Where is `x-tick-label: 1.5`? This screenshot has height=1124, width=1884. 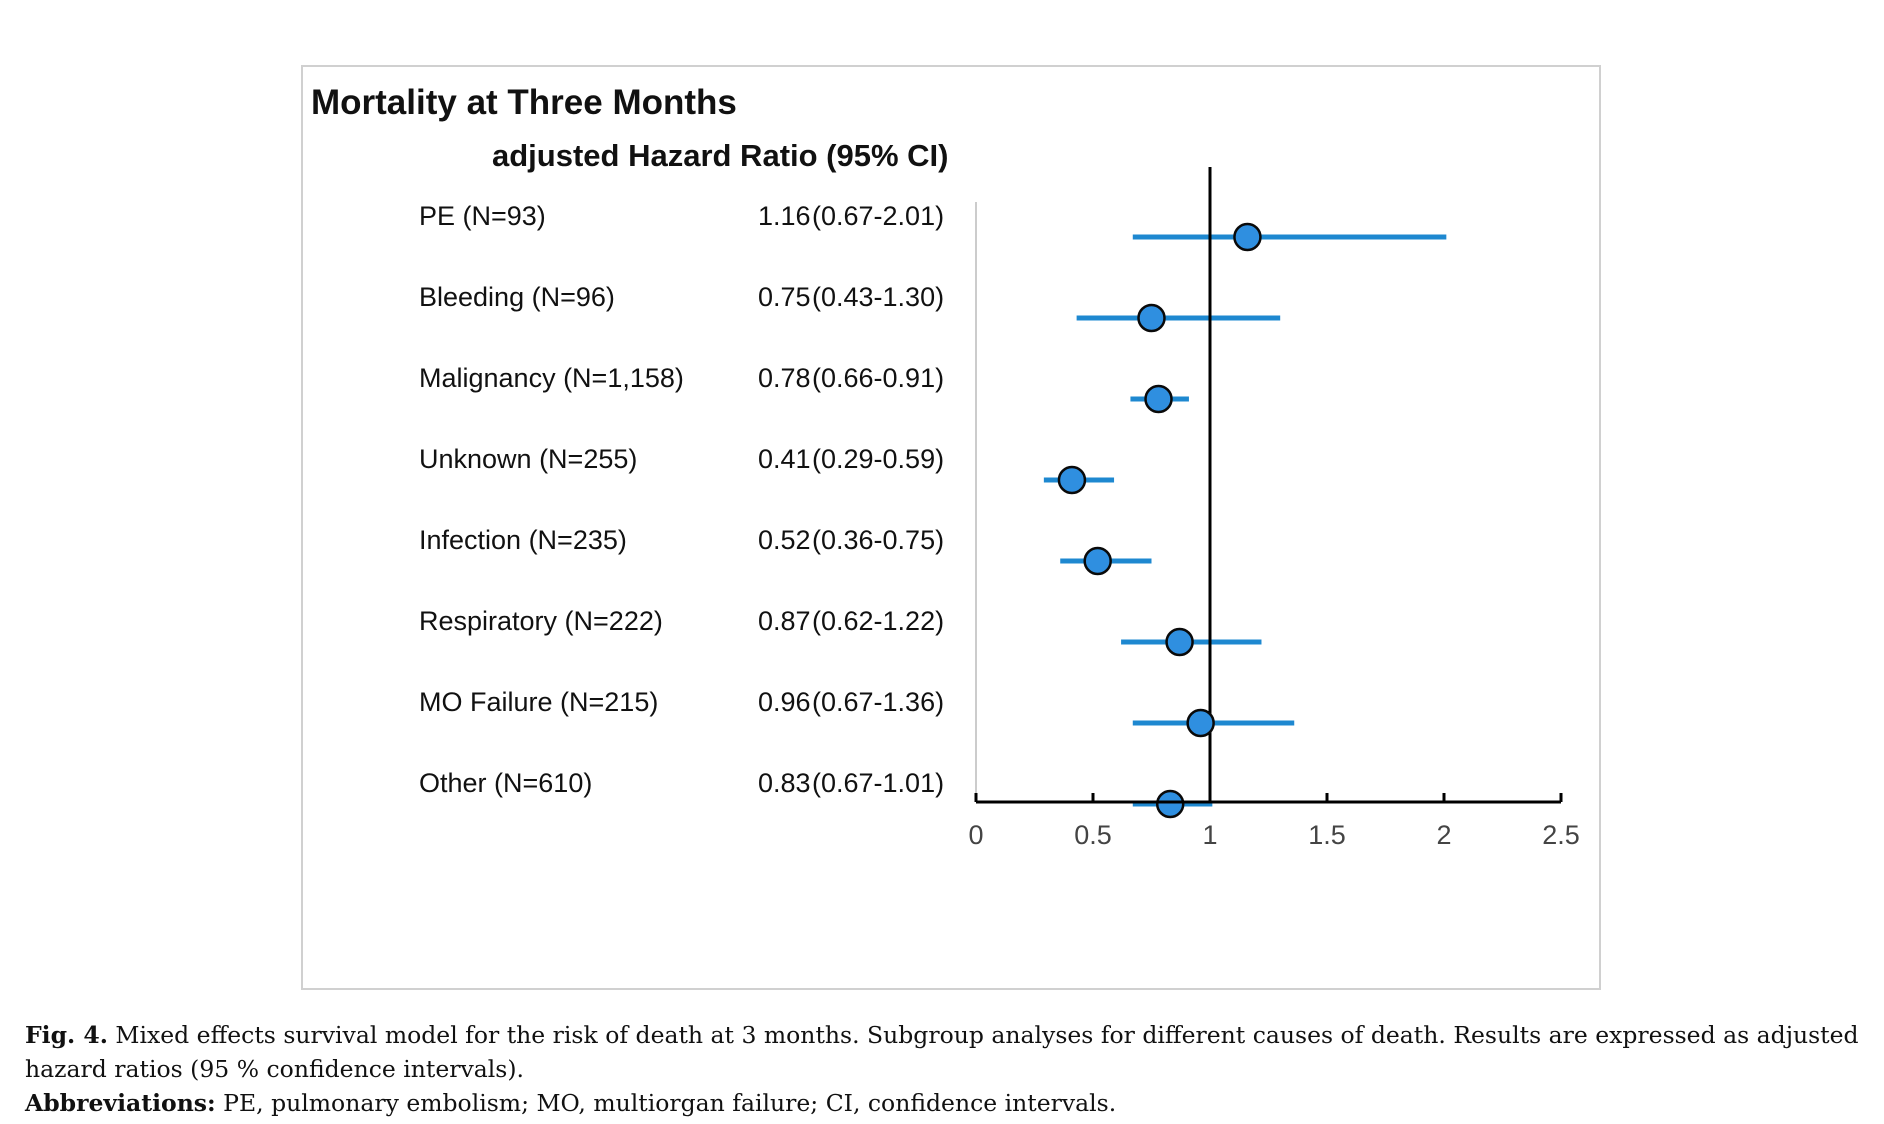
x-tick-label: 1.5 is located at coordinates (1327, 835).